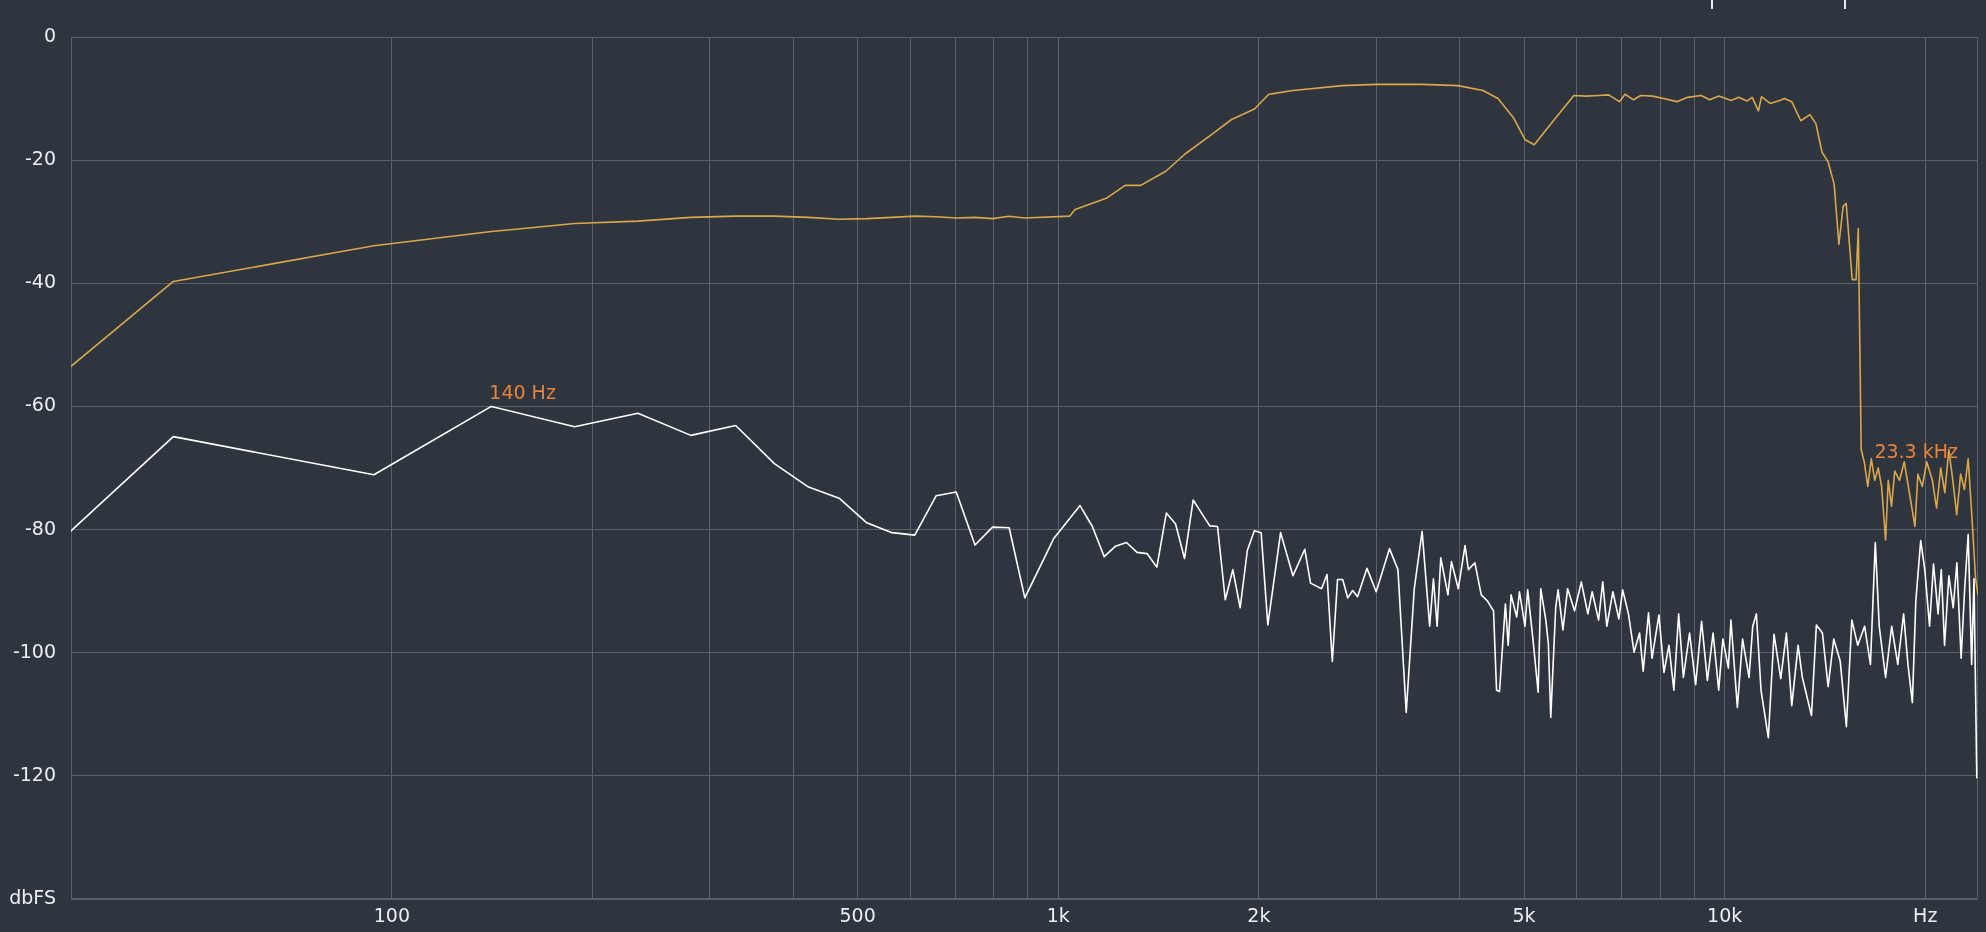 The image size is (1986, 932). Describe the element at coordinates (49, 34) in the screenshot. I see `y-tick-label: 0` at that location.